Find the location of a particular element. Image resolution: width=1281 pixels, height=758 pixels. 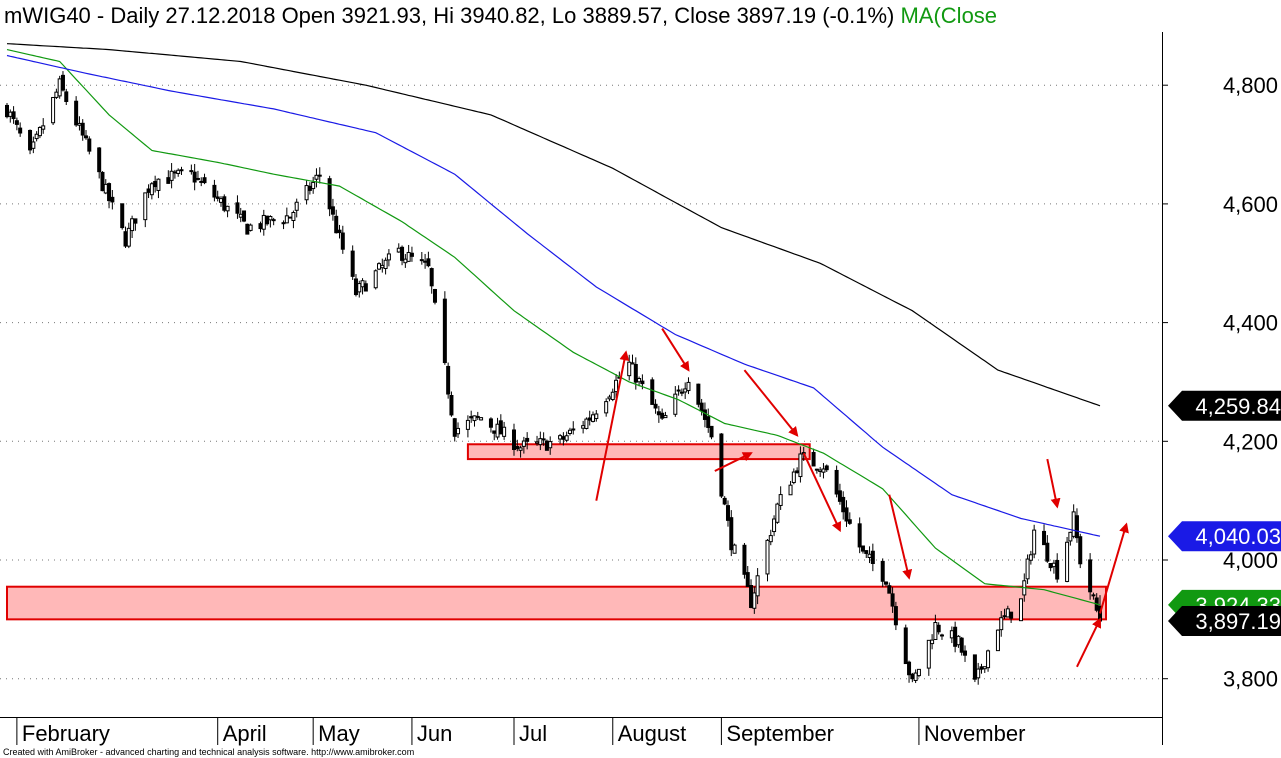

y-tick-label: 4,600 is located at coordinates (1250, 204).